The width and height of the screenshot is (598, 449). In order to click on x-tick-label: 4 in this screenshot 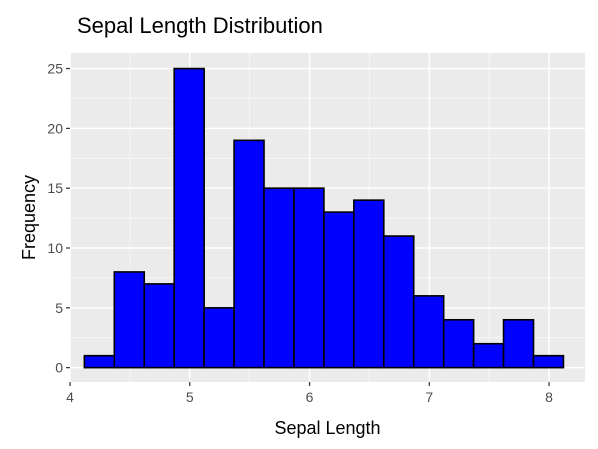, I will do `click(70, 397)`.